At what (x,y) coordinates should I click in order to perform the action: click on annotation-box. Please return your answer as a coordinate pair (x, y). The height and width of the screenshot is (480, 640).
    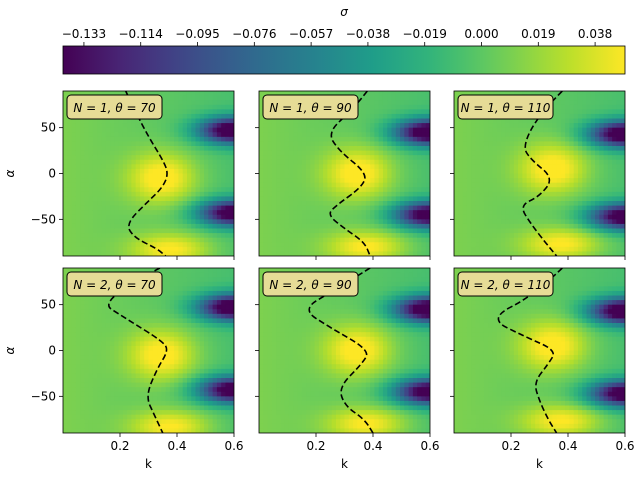
    Looking at the image, I should click on (310, 107).